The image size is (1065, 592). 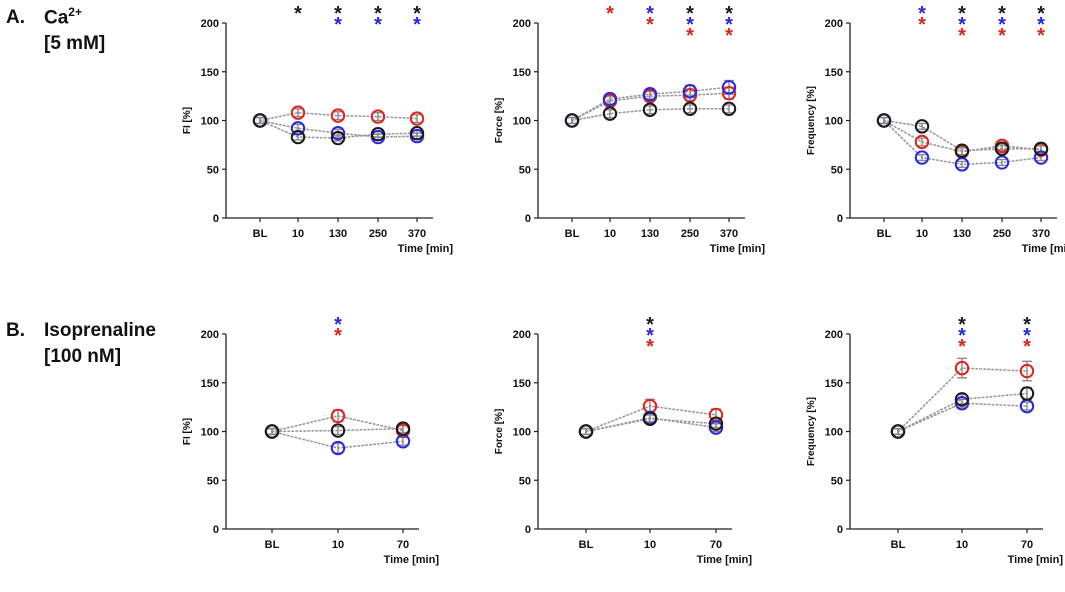 What do you see at coordinates (55, 30) in the screenshot?
I see `section-label-a: A. Ca2+ [5 mM]` at bounding box center [55, 30].